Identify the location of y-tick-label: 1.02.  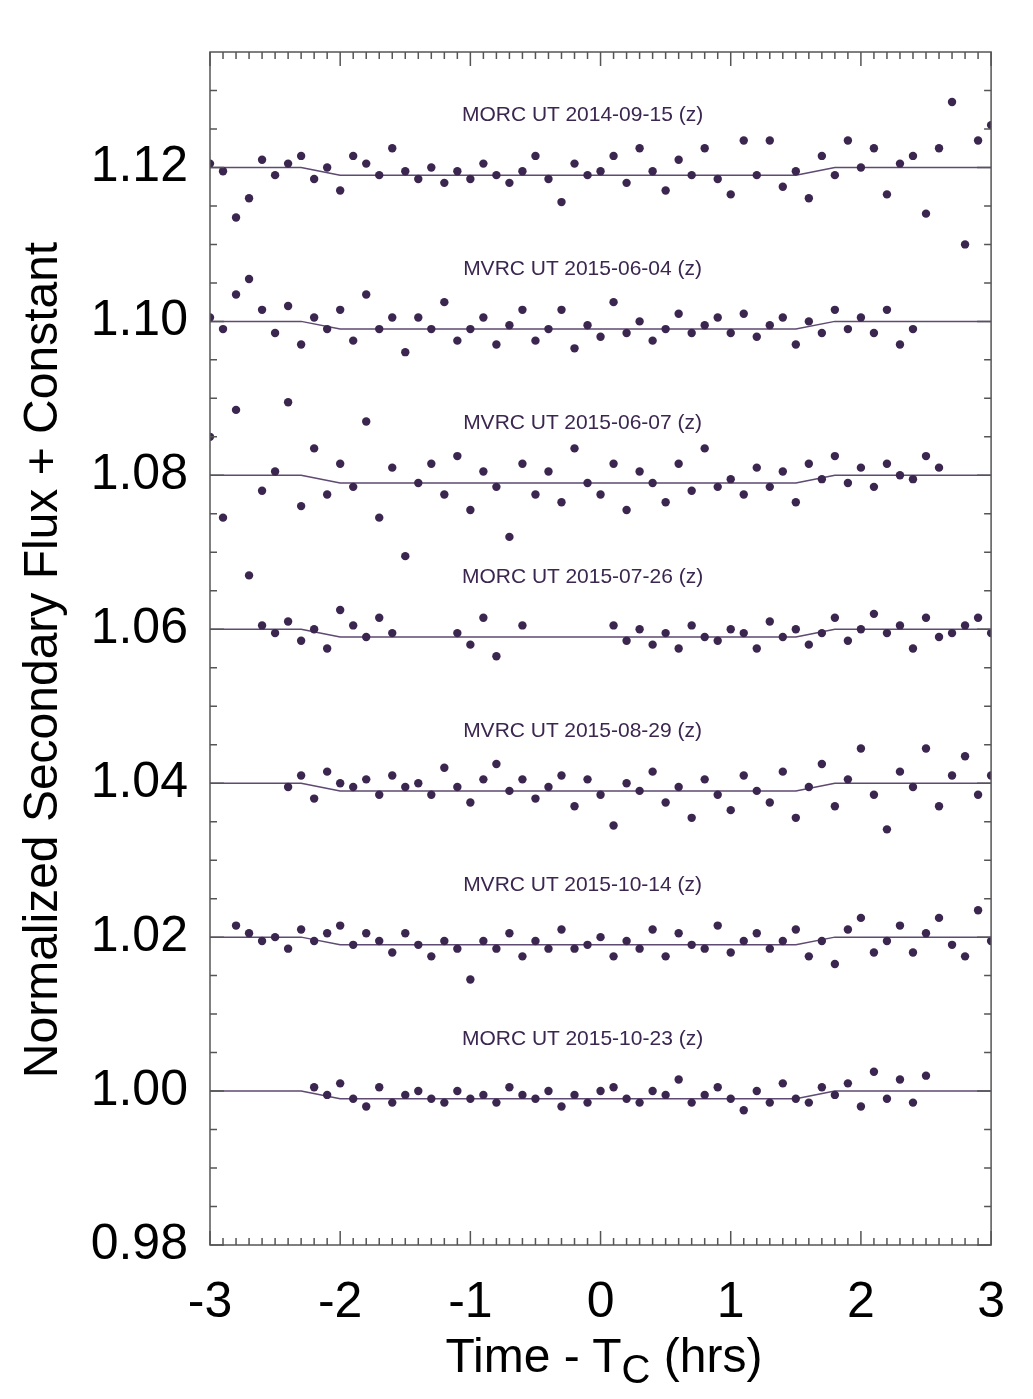
(139, 933).